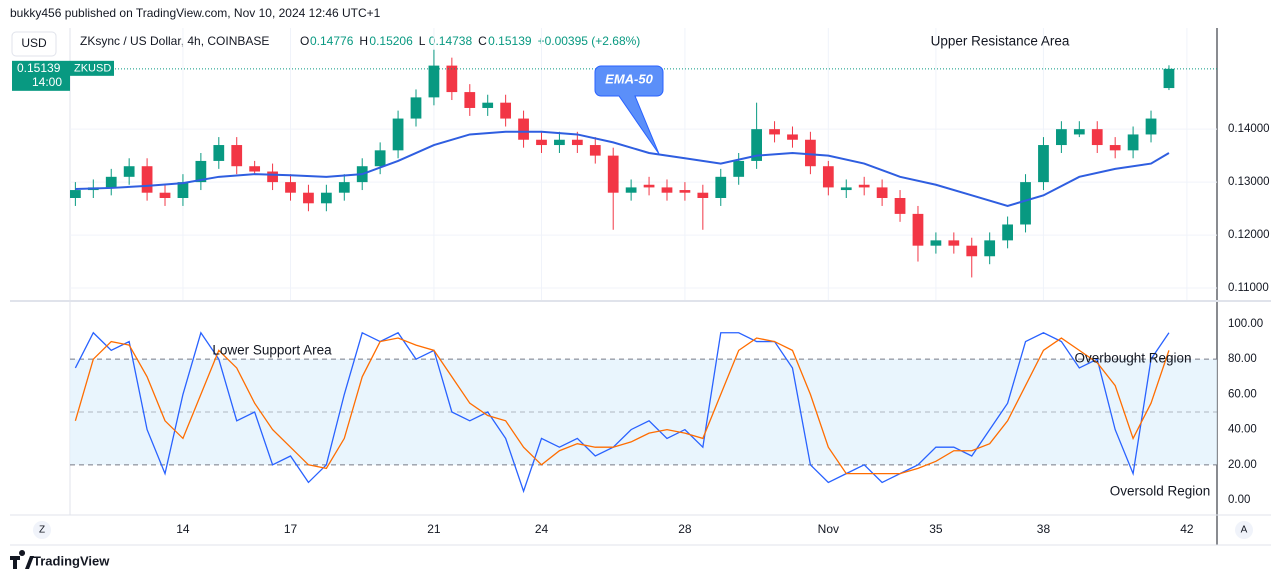 The height and width of the screenshot is (579, 1281). Describe the element at coordinates (272, 350) in the screenshot. I see `annotation: Lower Support Area` at that location.